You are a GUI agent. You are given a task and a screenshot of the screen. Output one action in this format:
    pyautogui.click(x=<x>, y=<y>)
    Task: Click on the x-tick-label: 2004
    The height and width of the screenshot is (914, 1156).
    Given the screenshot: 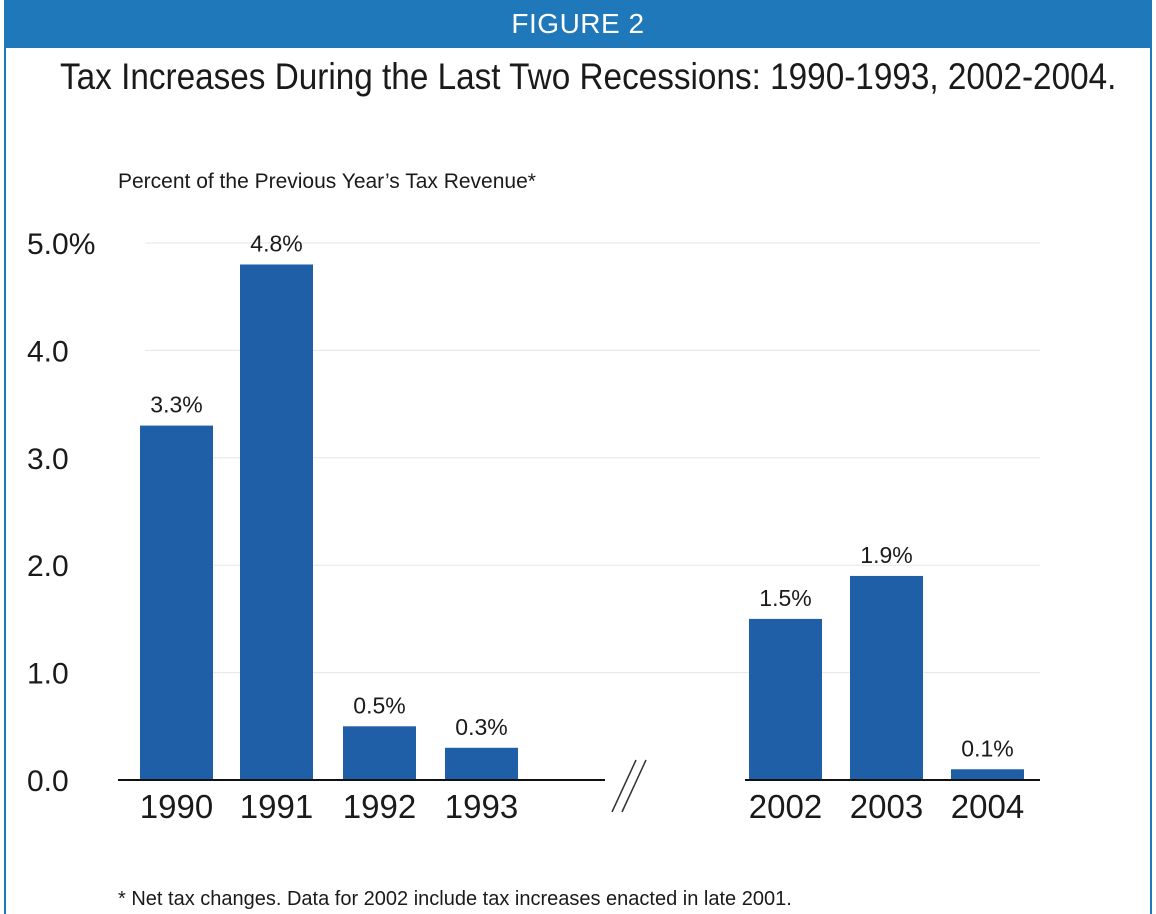 What is the action you would take?
    pyautogui.click(x=987, y=806)
    